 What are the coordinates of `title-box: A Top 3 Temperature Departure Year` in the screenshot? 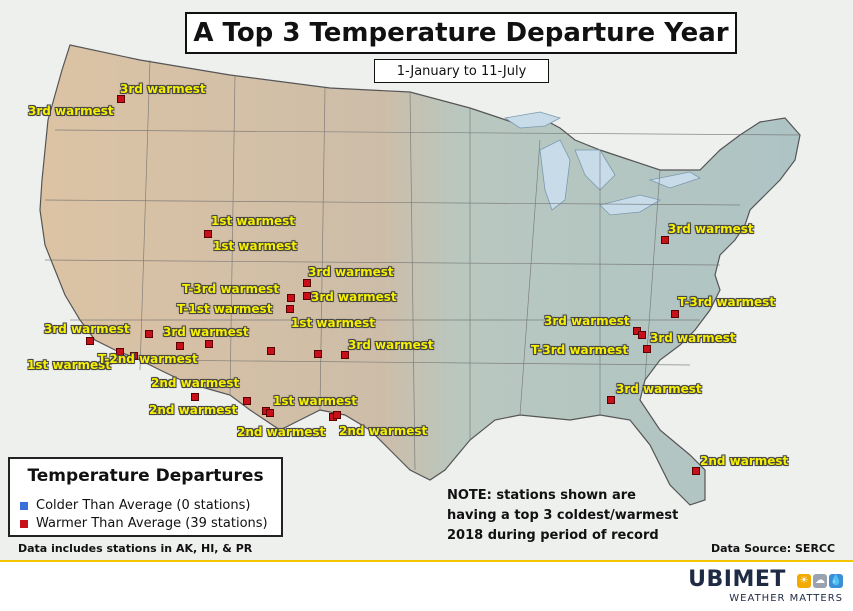 It's located at (461, 33).